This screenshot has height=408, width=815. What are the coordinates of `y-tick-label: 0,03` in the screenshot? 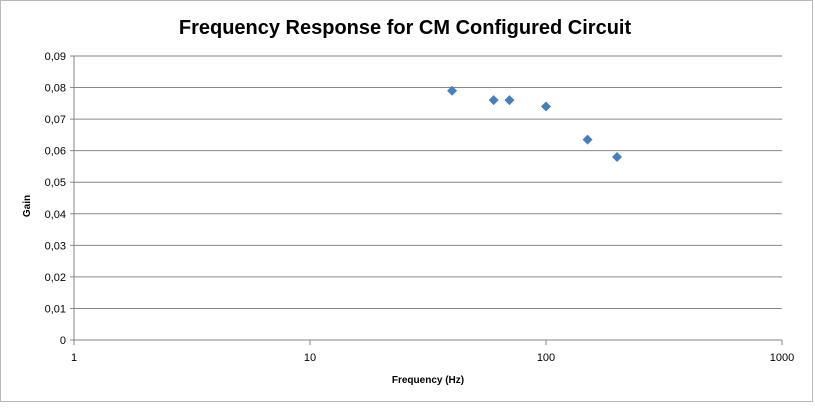 It's located at (55, 246).